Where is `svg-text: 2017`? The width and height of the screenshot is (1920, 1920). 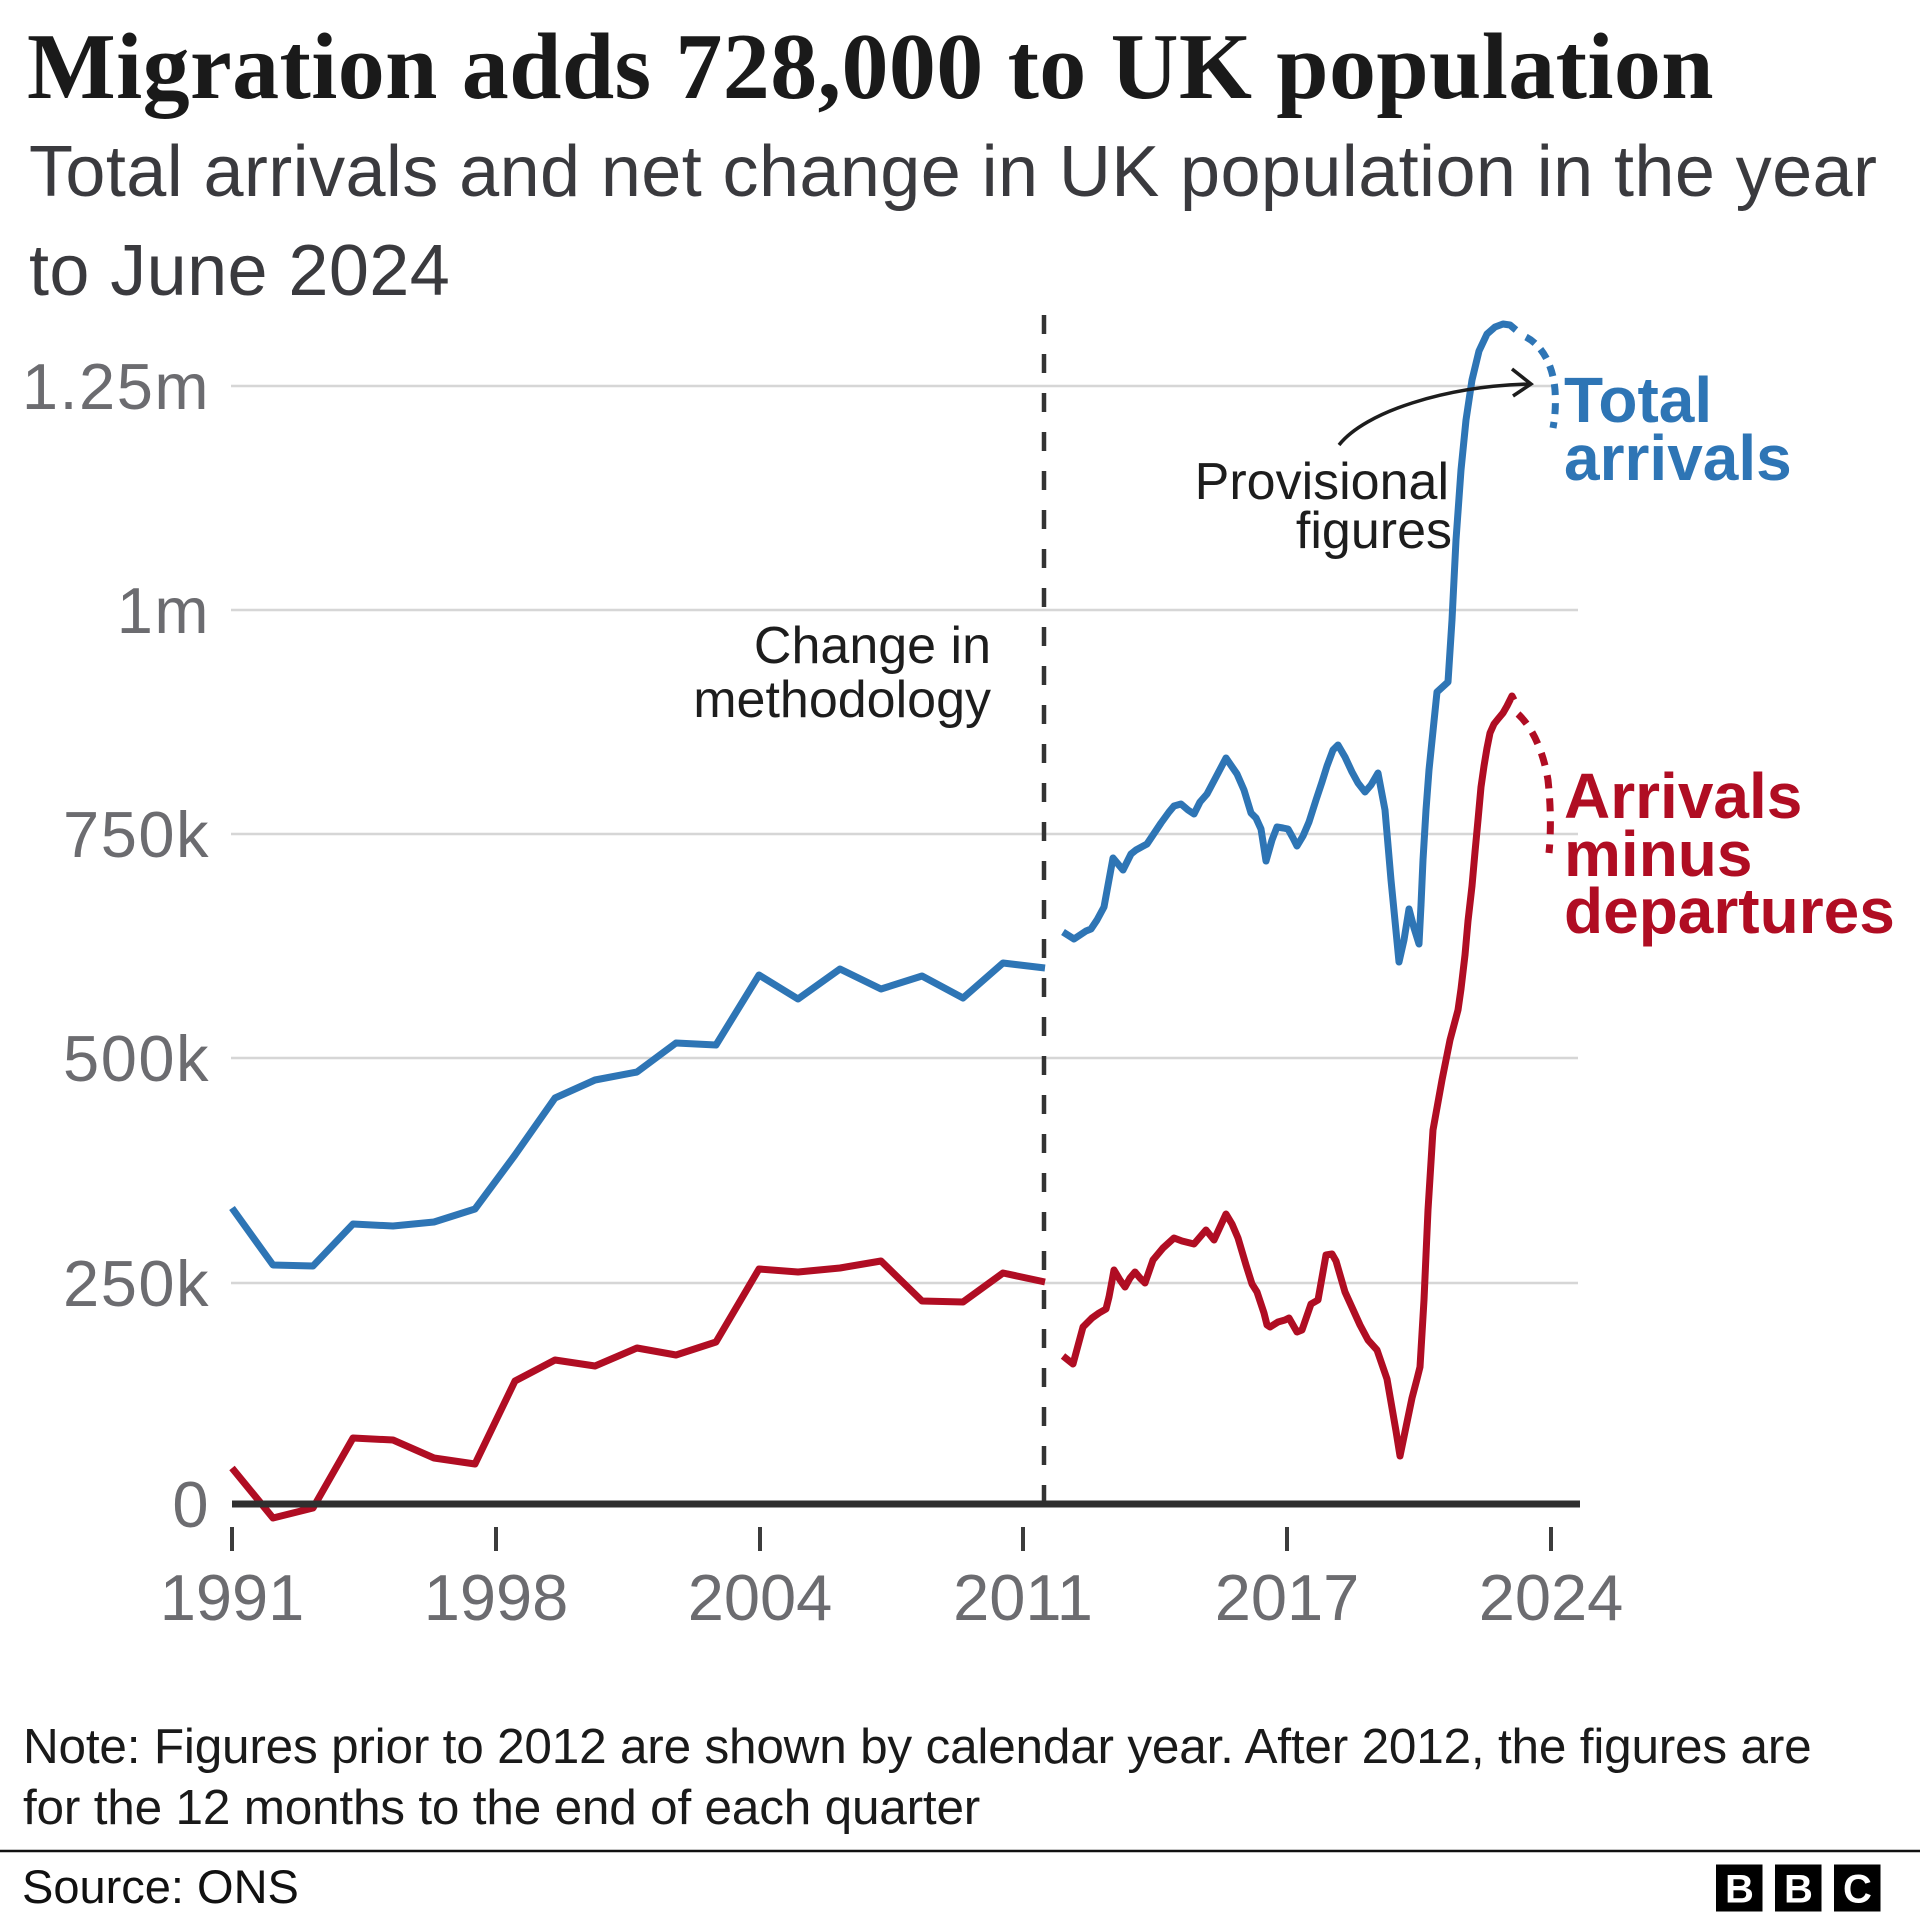 svg-text: 2017 is located at coordinates (1287, 1597).